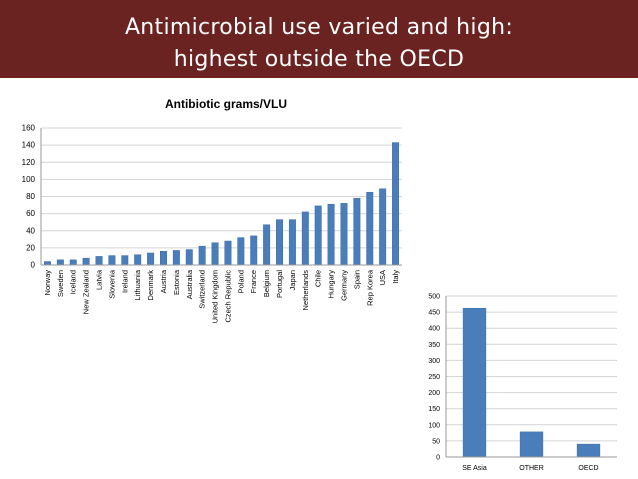 The height and width of the screenshot is (479, 638). Describe the element at coordinates (434, 361) in the screenshot. I see `y-tick-label: 300` at that location.